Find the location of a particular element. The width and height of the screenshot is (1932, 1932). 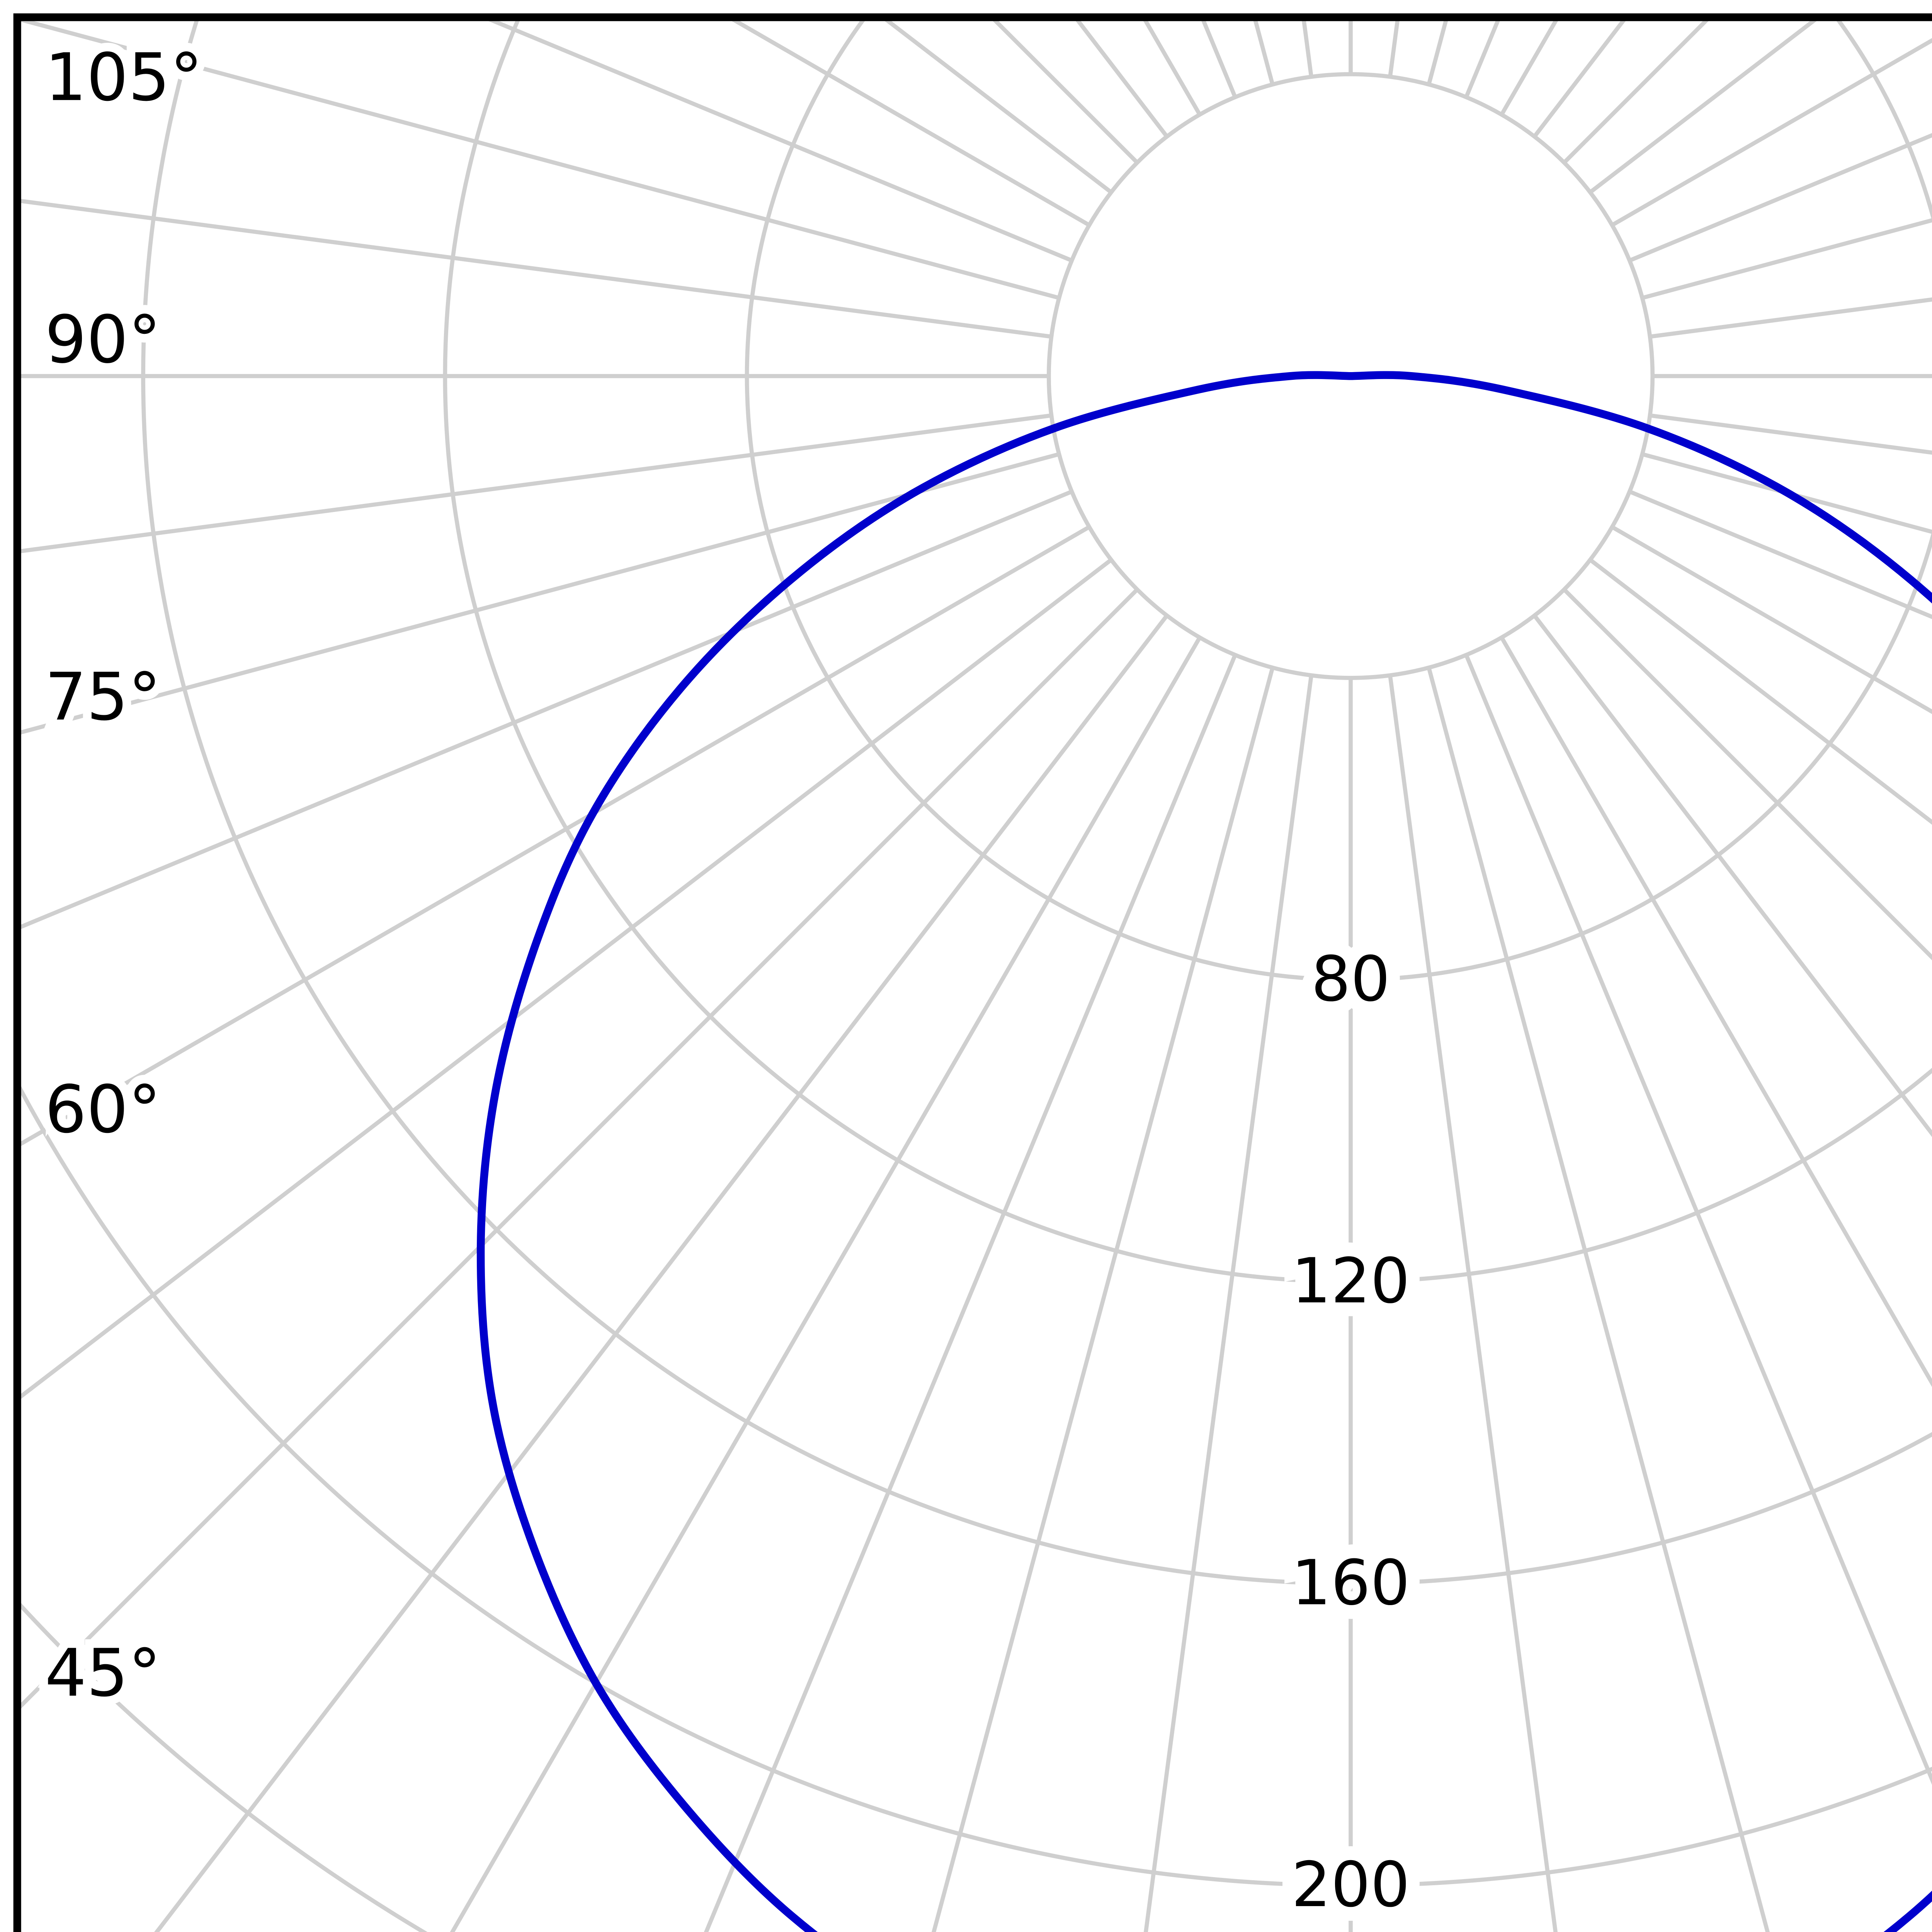

angle-label: 60° is located at coordinates (103, 1110).